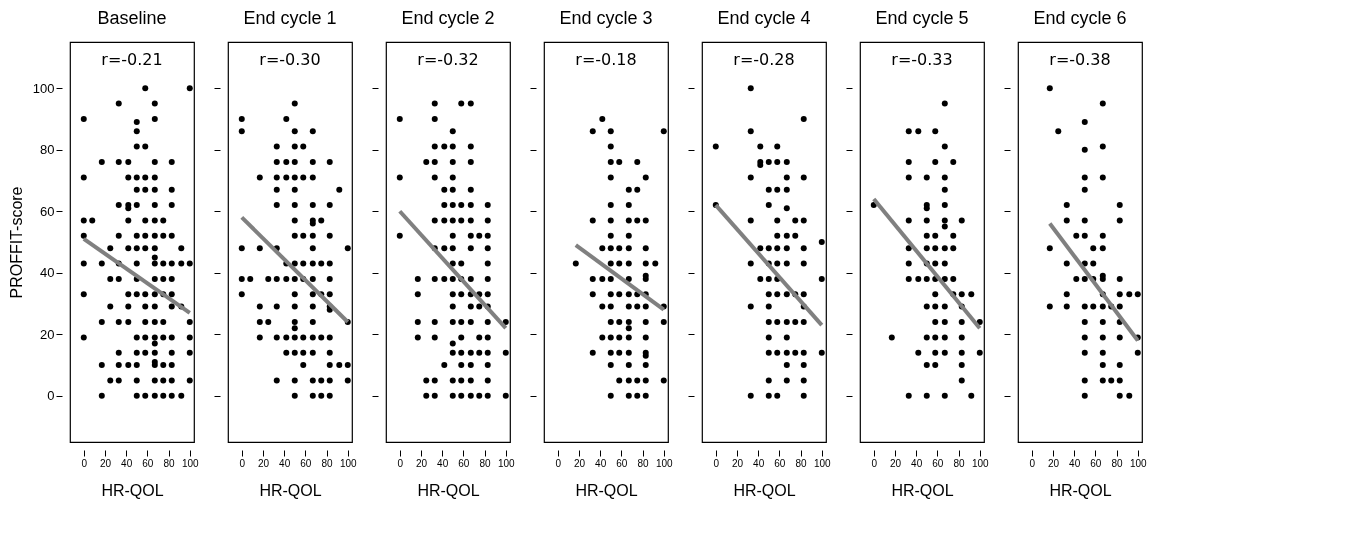 The image size is (1347, 553). What do you see at coordinates (1080, 18) in the screenshot?
I see `chart-title: End cycle 6` at bounding box center [1080, 18].